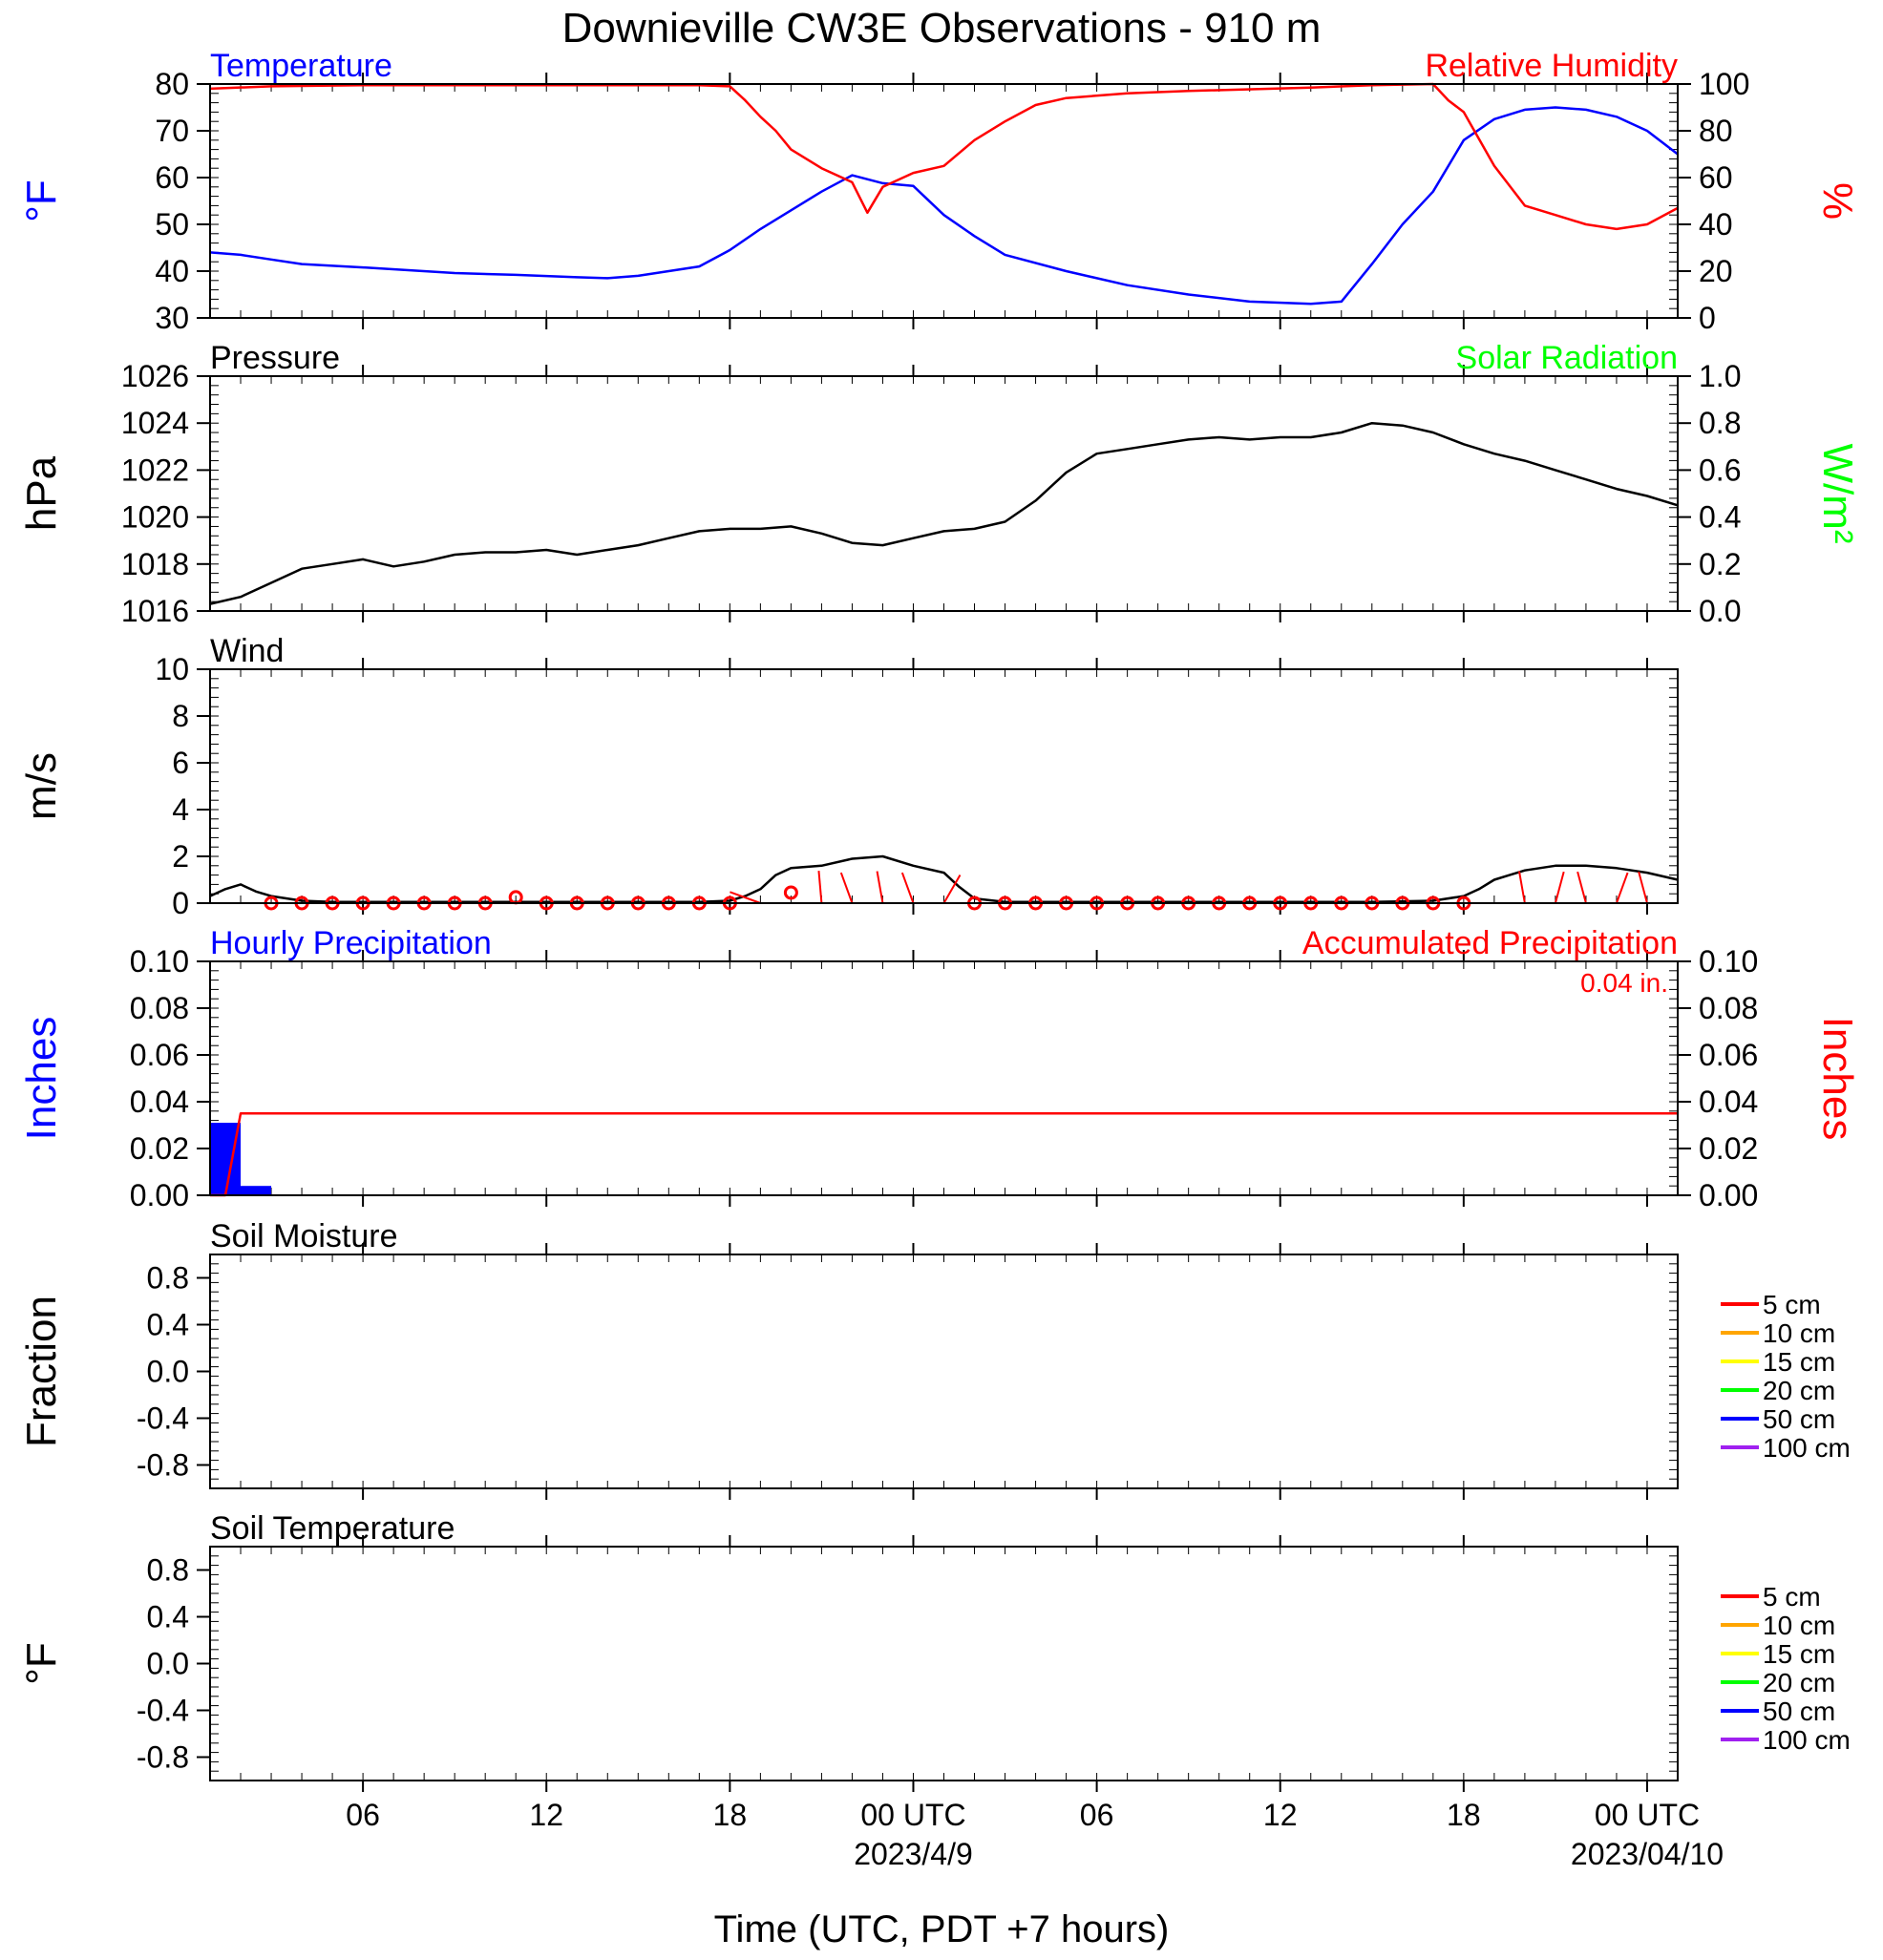 The width and height of the screenshot is (1883, 1960). Describe the element at coordinates (1799, 1362) in the screenshot. I see `legend-label: 15 cm` at that location.